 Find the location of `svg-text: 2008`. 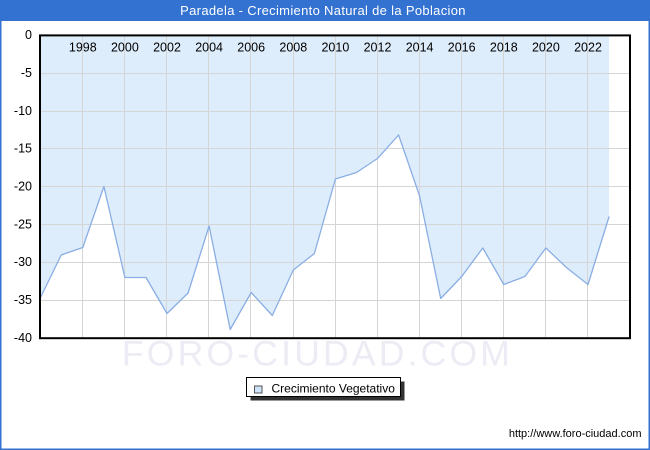

svg-text: 2008 is located at coordinates (293, 48).